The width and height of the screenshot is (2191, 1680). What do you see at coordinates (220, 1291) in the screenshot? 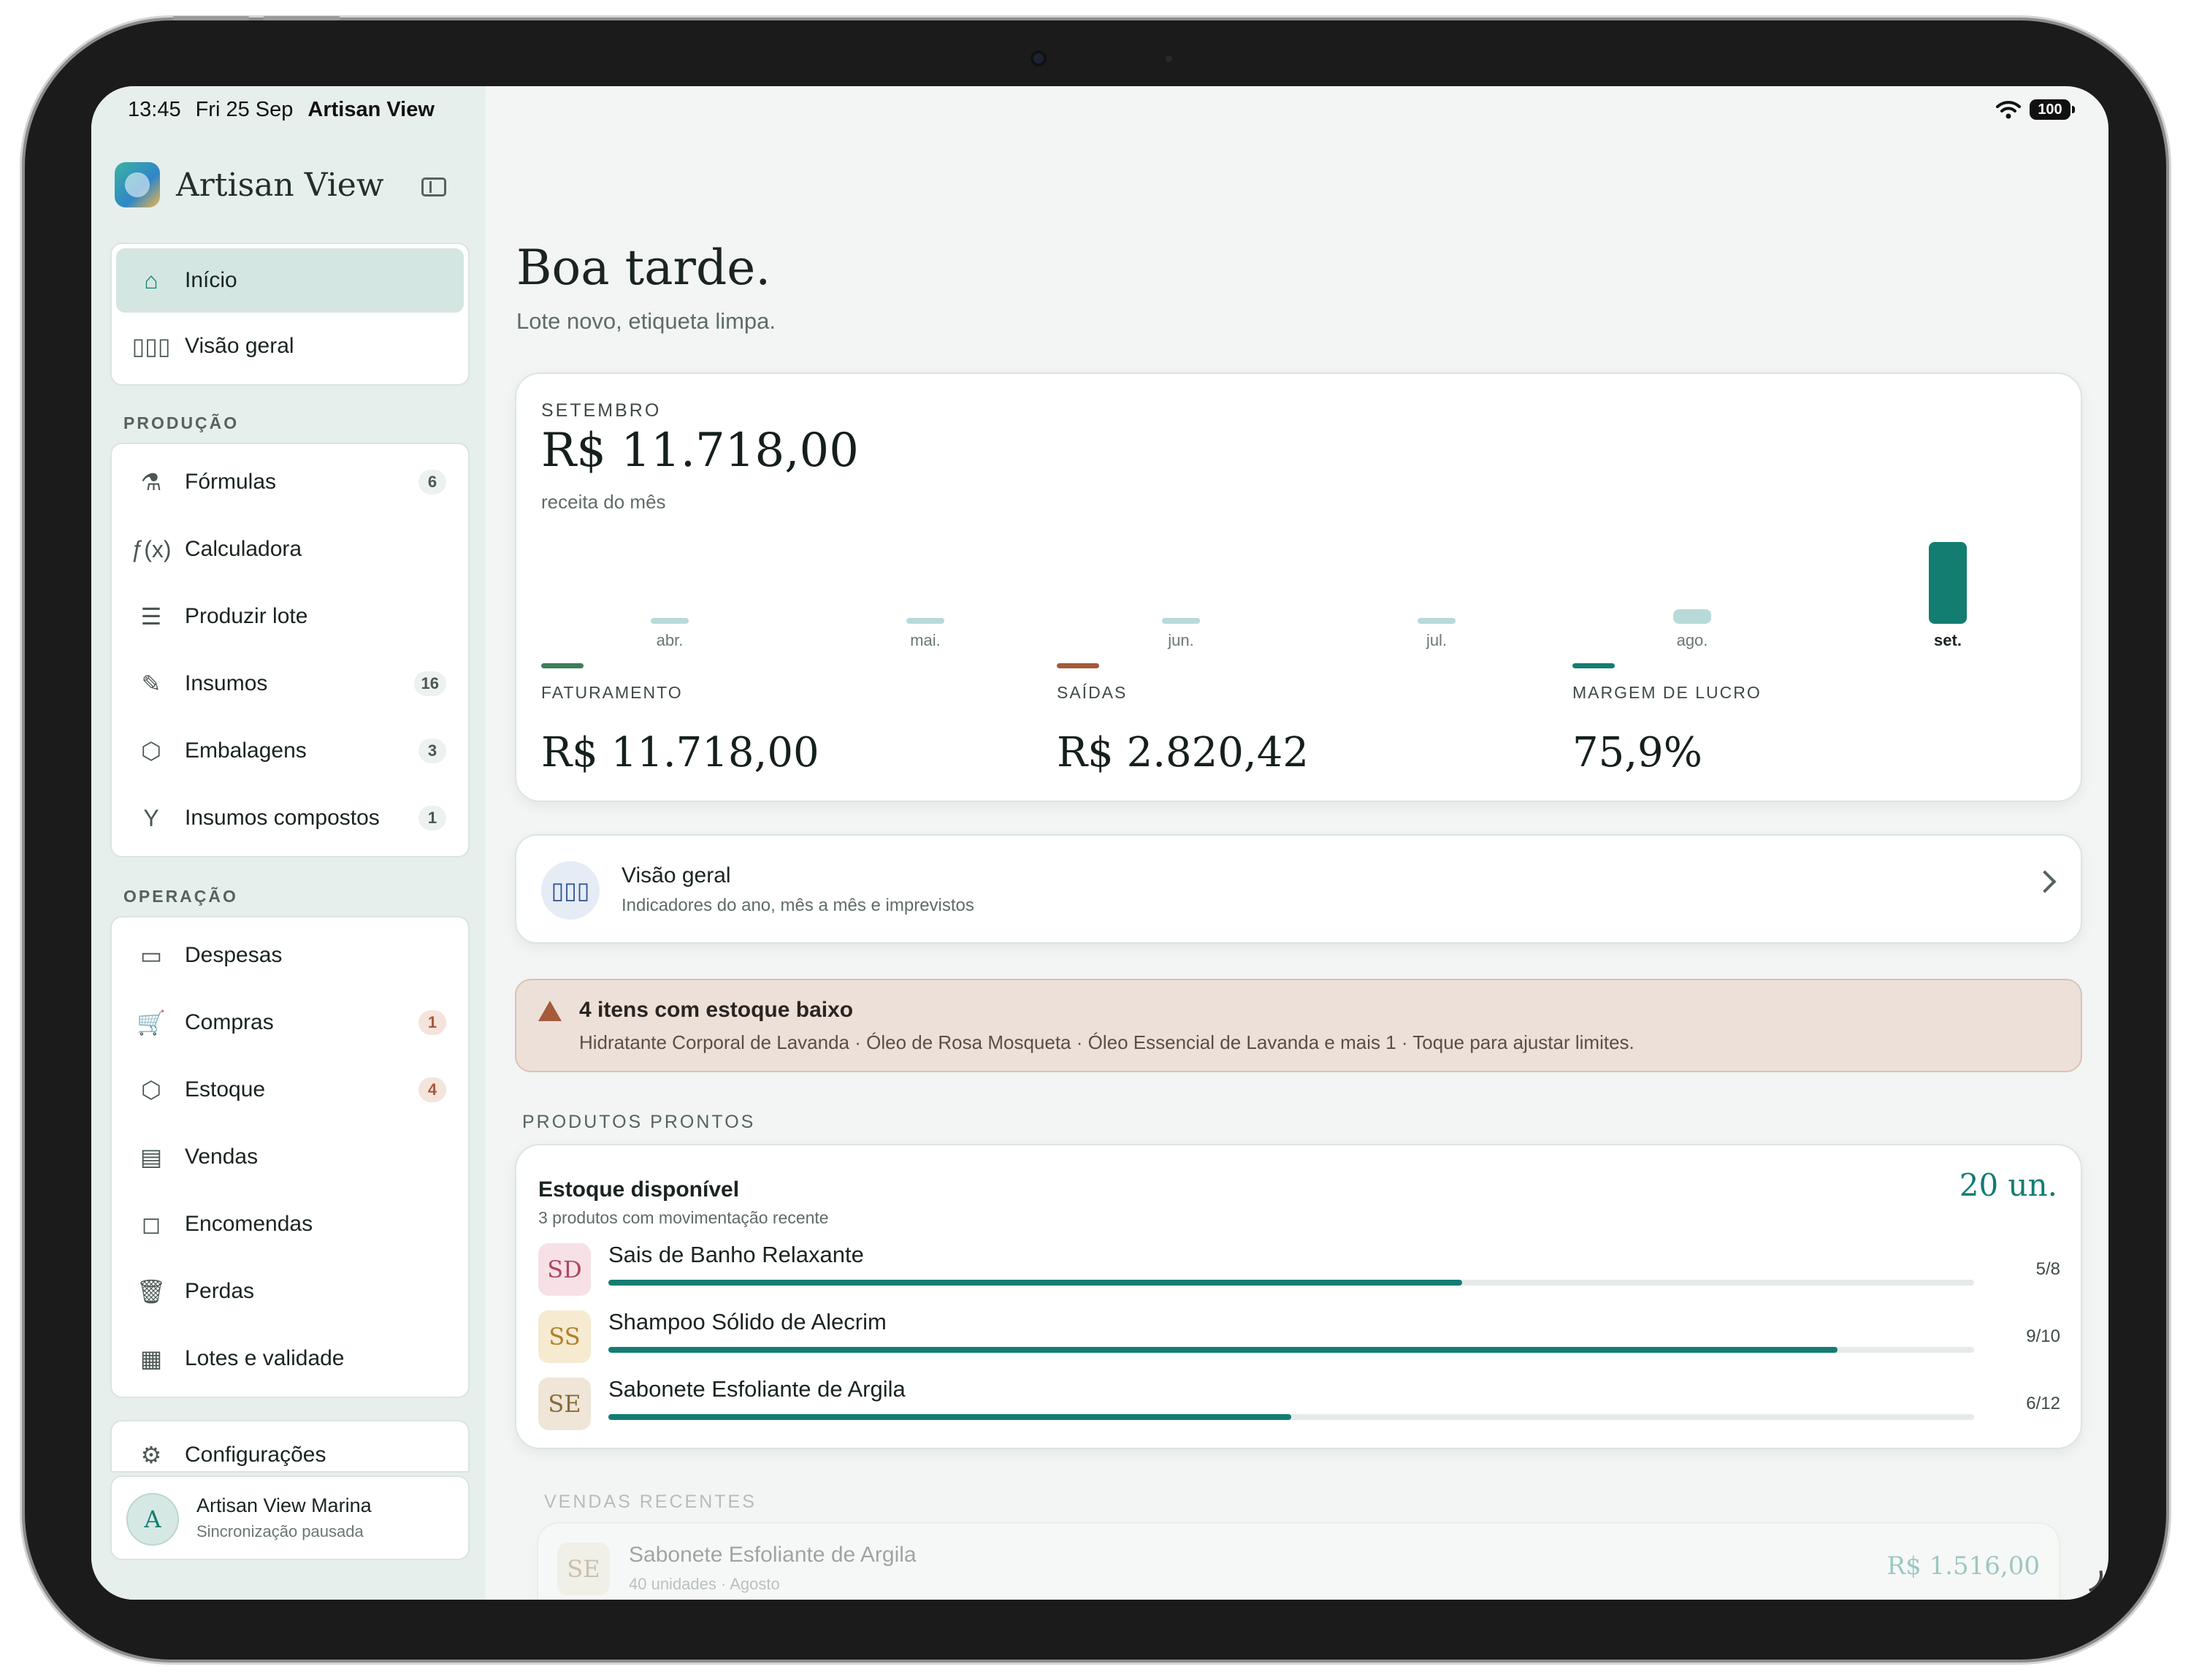
I see `sidebar-item-label: Perdas` at bounding box center [220, 1291].